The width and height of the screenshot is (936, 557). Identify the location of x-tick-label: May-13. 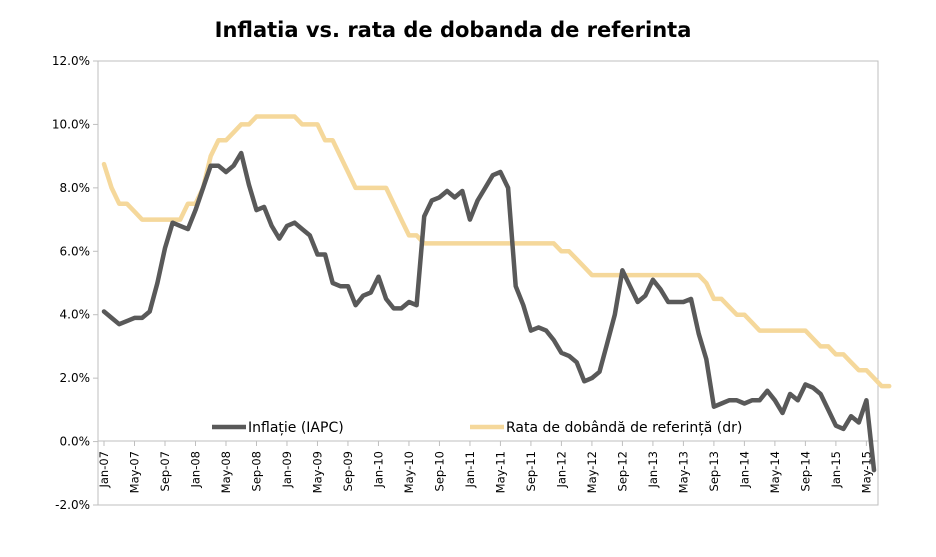
(683, 472).